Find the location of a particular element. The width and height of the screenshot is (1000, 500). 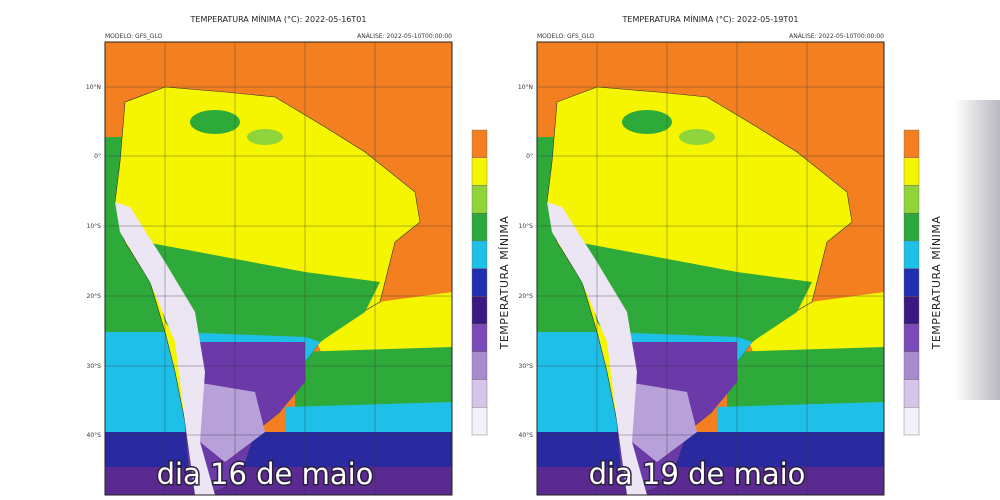

caption: dia 19 de maio is located at coordinates (697, 474).